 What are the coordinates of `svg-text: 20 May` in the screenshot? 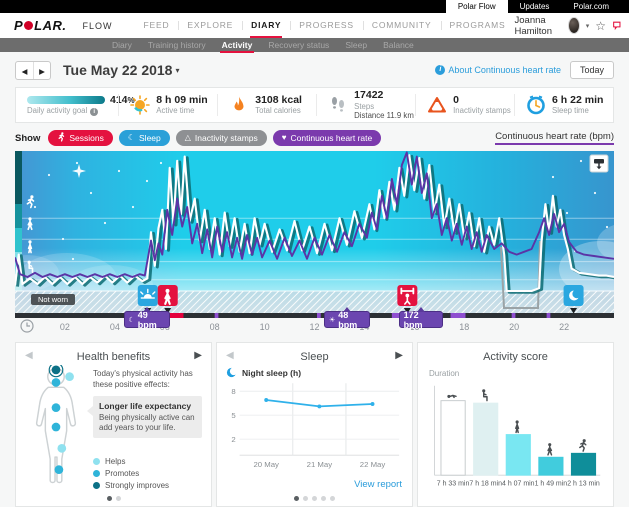 It's located at (266, 464).